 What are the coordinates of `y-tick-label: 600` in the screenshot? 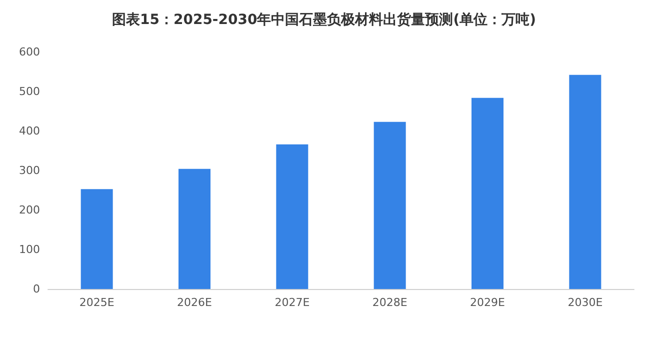 It's located at (29, 52).